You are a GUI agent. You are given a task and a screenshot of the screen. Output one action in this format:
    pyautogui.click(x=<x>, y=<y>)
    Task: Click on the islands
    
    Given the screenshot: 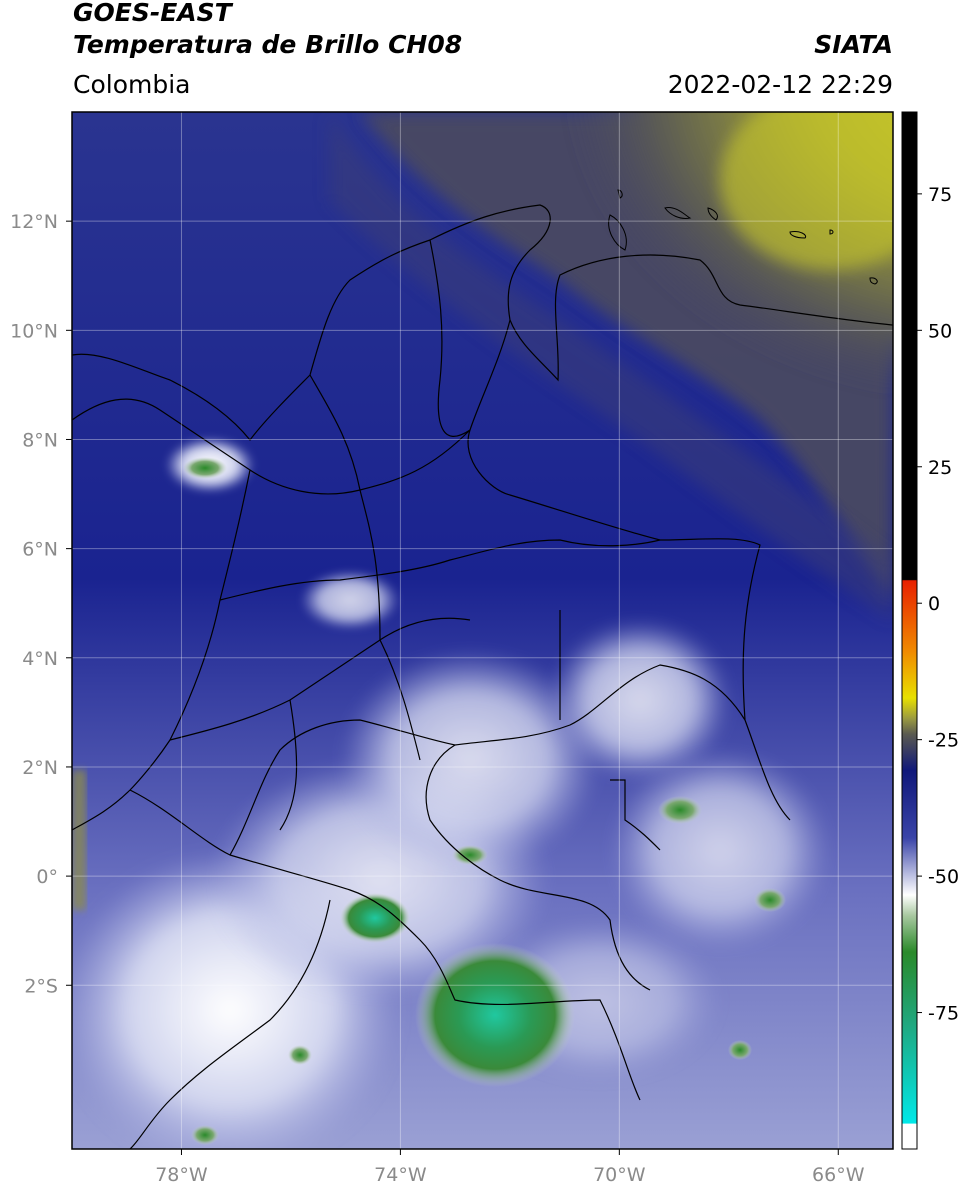 What is the action you would take?
    pyautogui.click(x=743, y=237)
    